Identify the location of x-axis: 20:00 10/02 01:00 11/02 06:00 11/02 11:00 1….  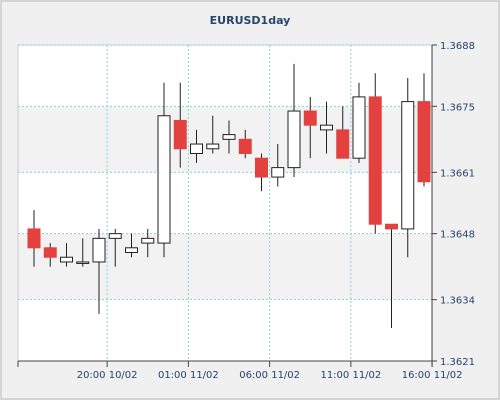
(240, 370).